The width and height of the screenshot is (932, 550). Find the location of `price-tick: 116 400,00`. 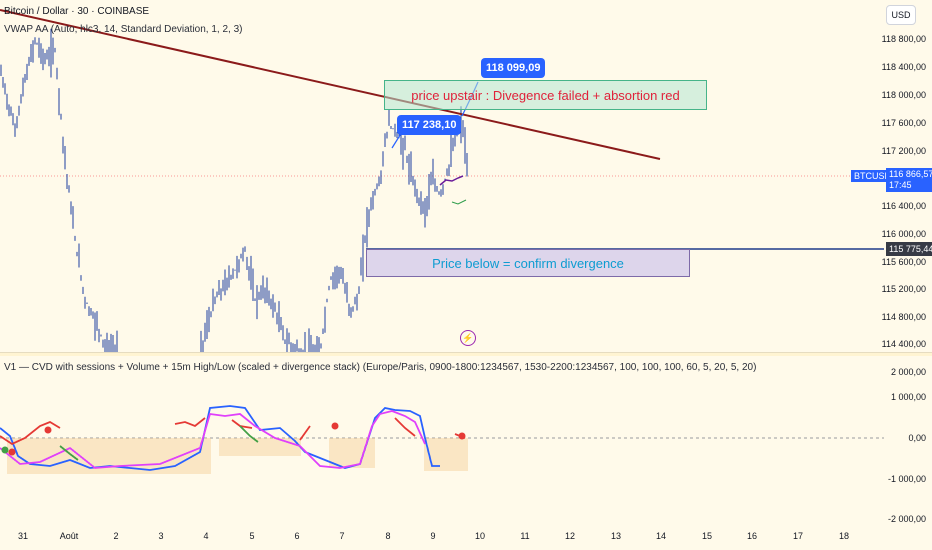

price-tick: 116 400,00 is located at coordinates (903, 206).